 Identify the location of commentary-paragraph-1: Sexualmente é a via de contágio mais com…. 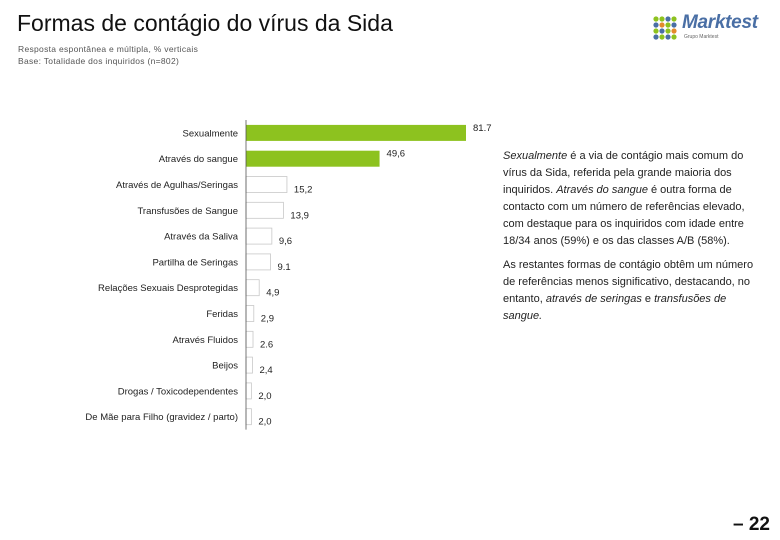
(633, 199).